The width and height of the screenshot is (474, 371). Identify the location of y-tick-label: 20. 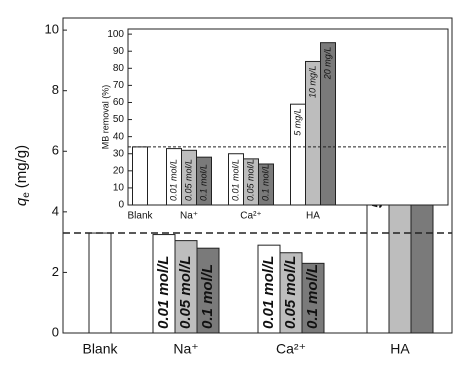
(119, 170).